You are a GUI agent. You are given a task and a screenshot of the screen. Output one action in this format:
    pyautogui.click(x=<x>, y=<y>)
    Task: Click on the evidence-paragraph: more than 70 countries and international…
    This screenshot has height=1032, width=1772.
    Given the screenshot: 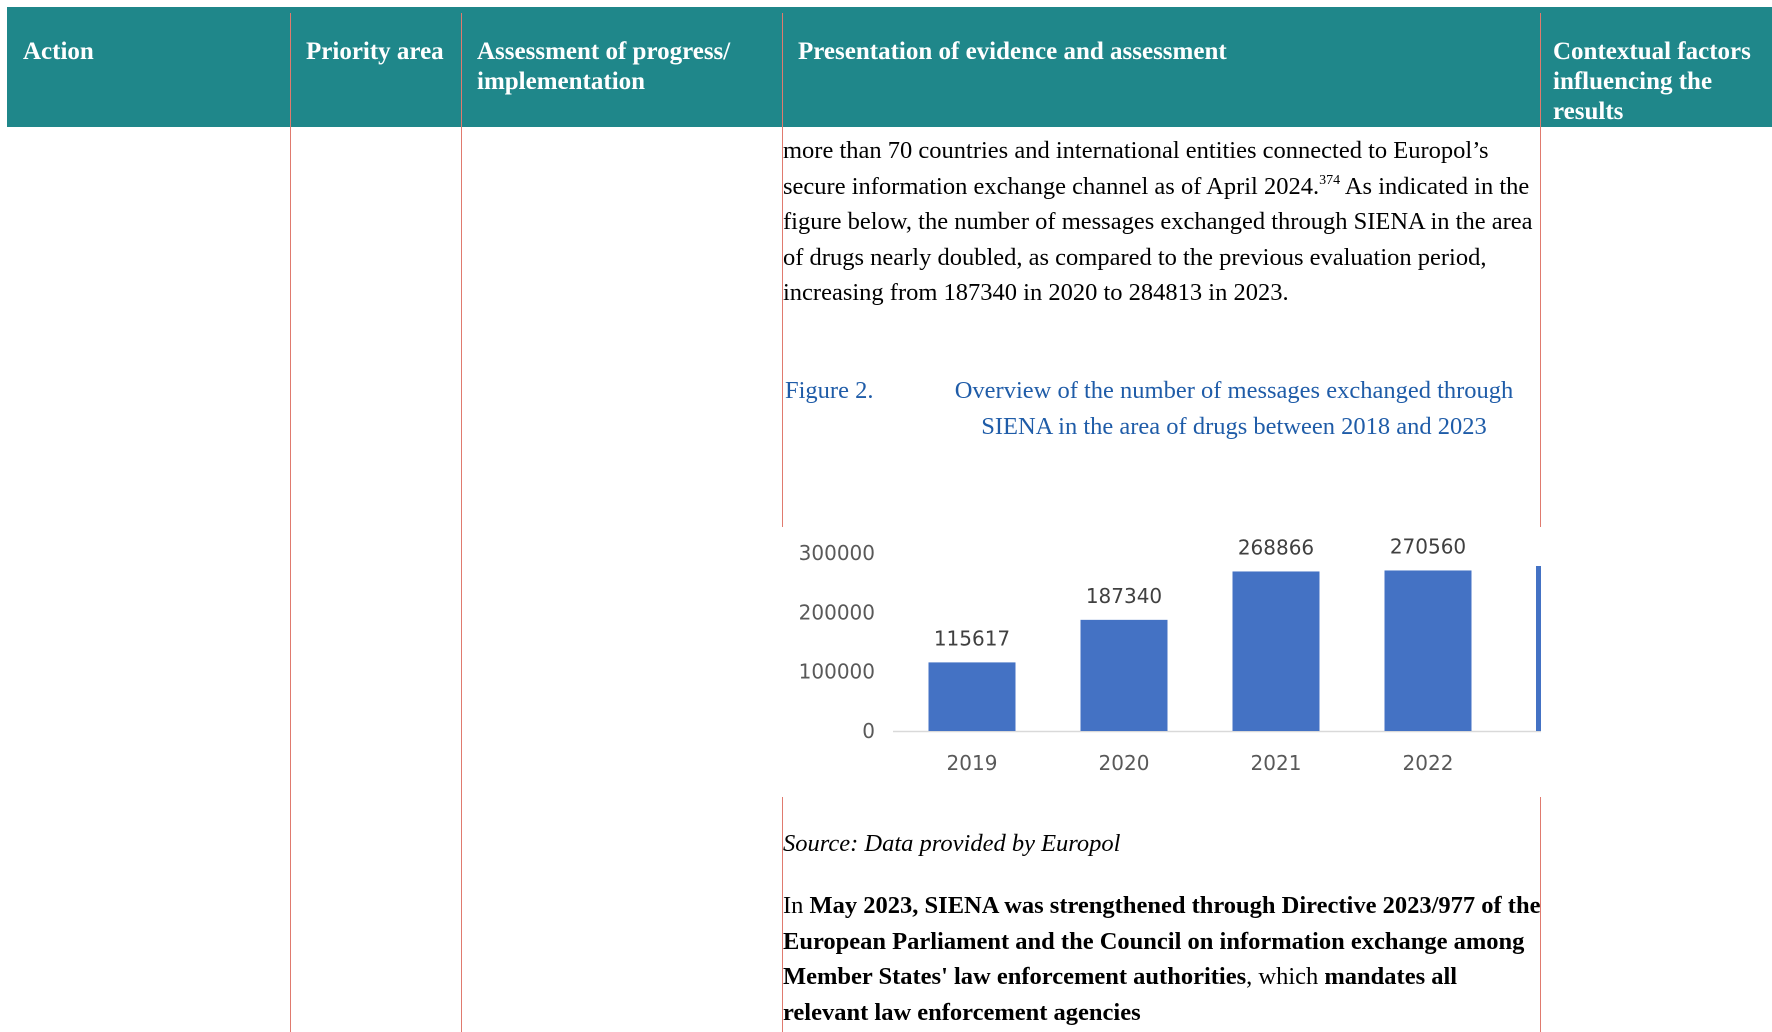 What is the action you would take?
    pyautogui.click(x=1163, y=222)
    